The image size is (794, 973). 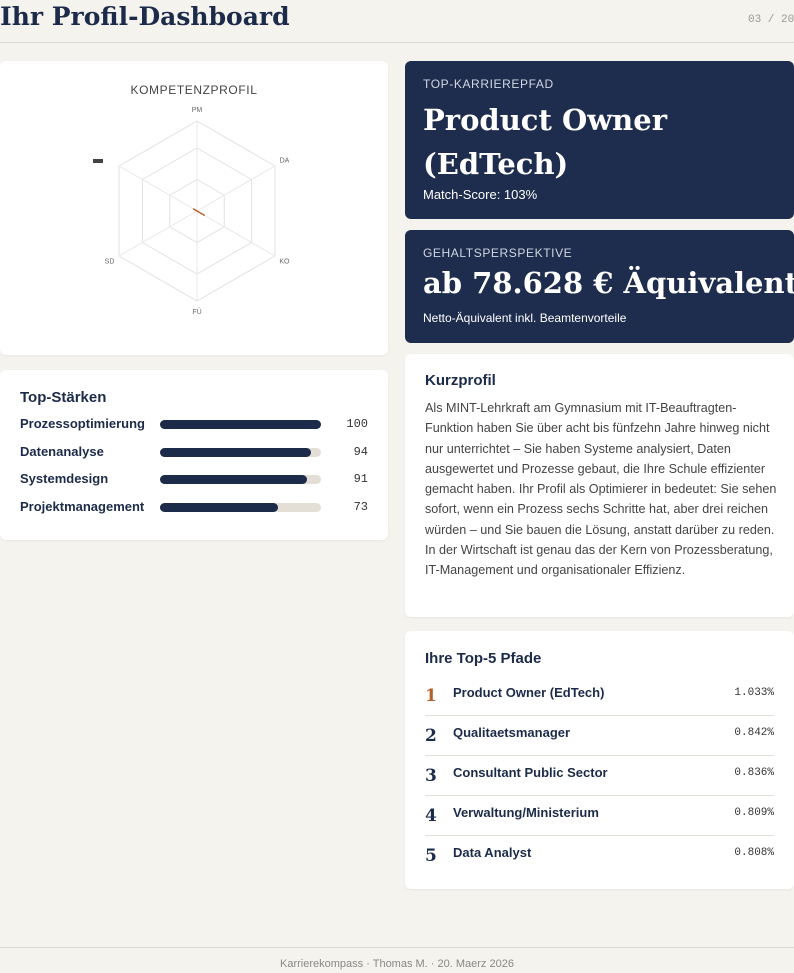 What do you see at coordinates (110, 261) in the screenshot?
I see `axis-label: SD` at bounding box center [110, 261].